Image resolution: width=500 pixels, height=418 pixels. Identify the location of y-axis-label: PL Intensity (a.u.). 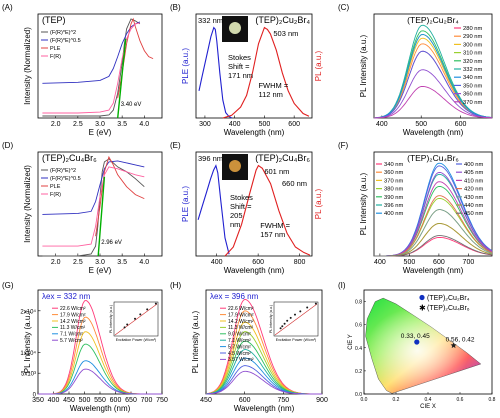
(27, 341).